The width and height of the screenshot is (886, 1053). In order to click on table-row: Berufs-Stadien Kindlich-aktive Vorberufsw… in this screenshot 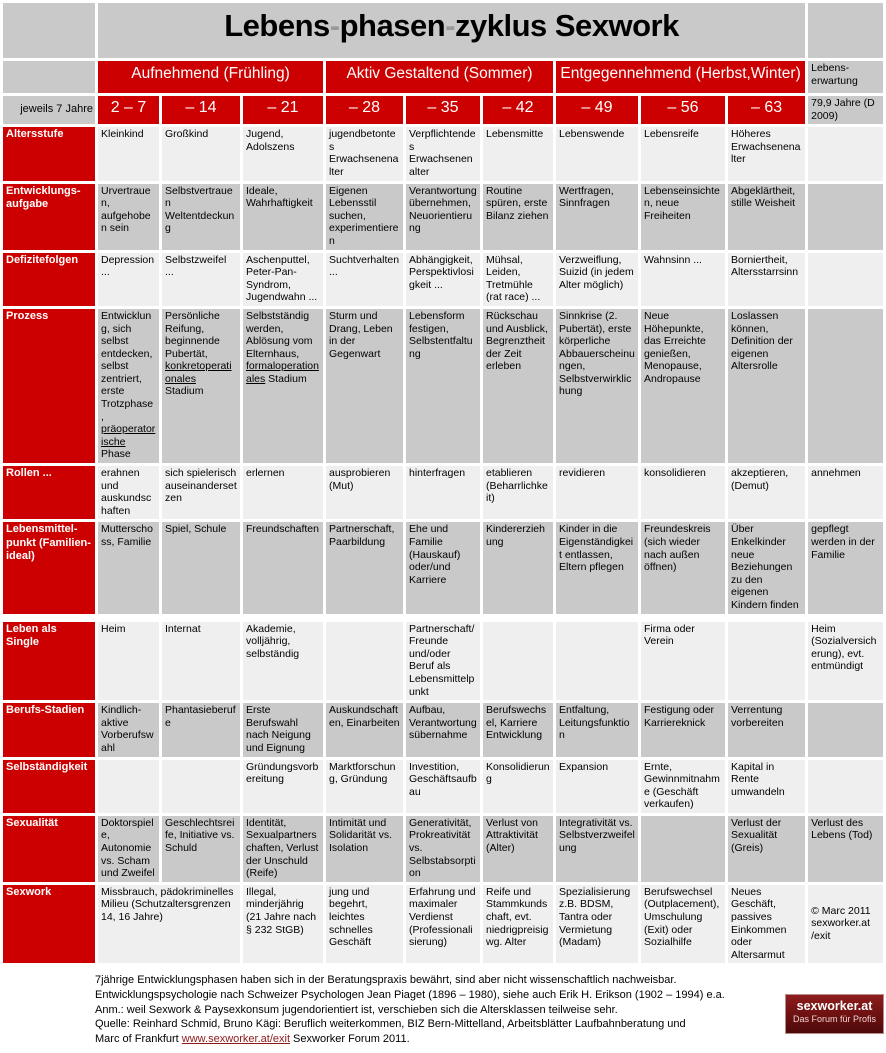, I will do `click(443, 730)`.